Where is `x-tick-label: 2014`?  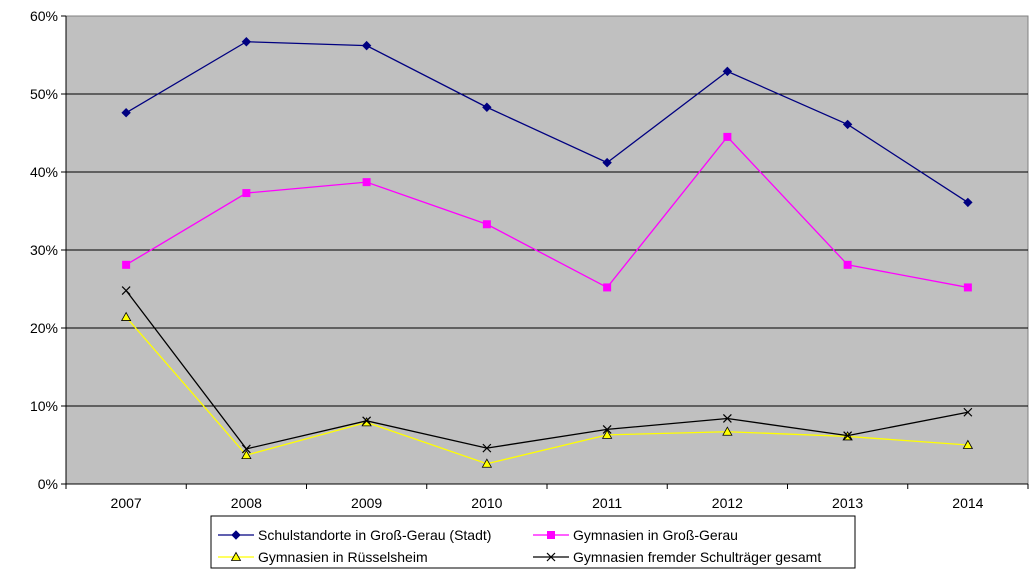
x-tick-label: 2014 is located at coordinates (967, 503).